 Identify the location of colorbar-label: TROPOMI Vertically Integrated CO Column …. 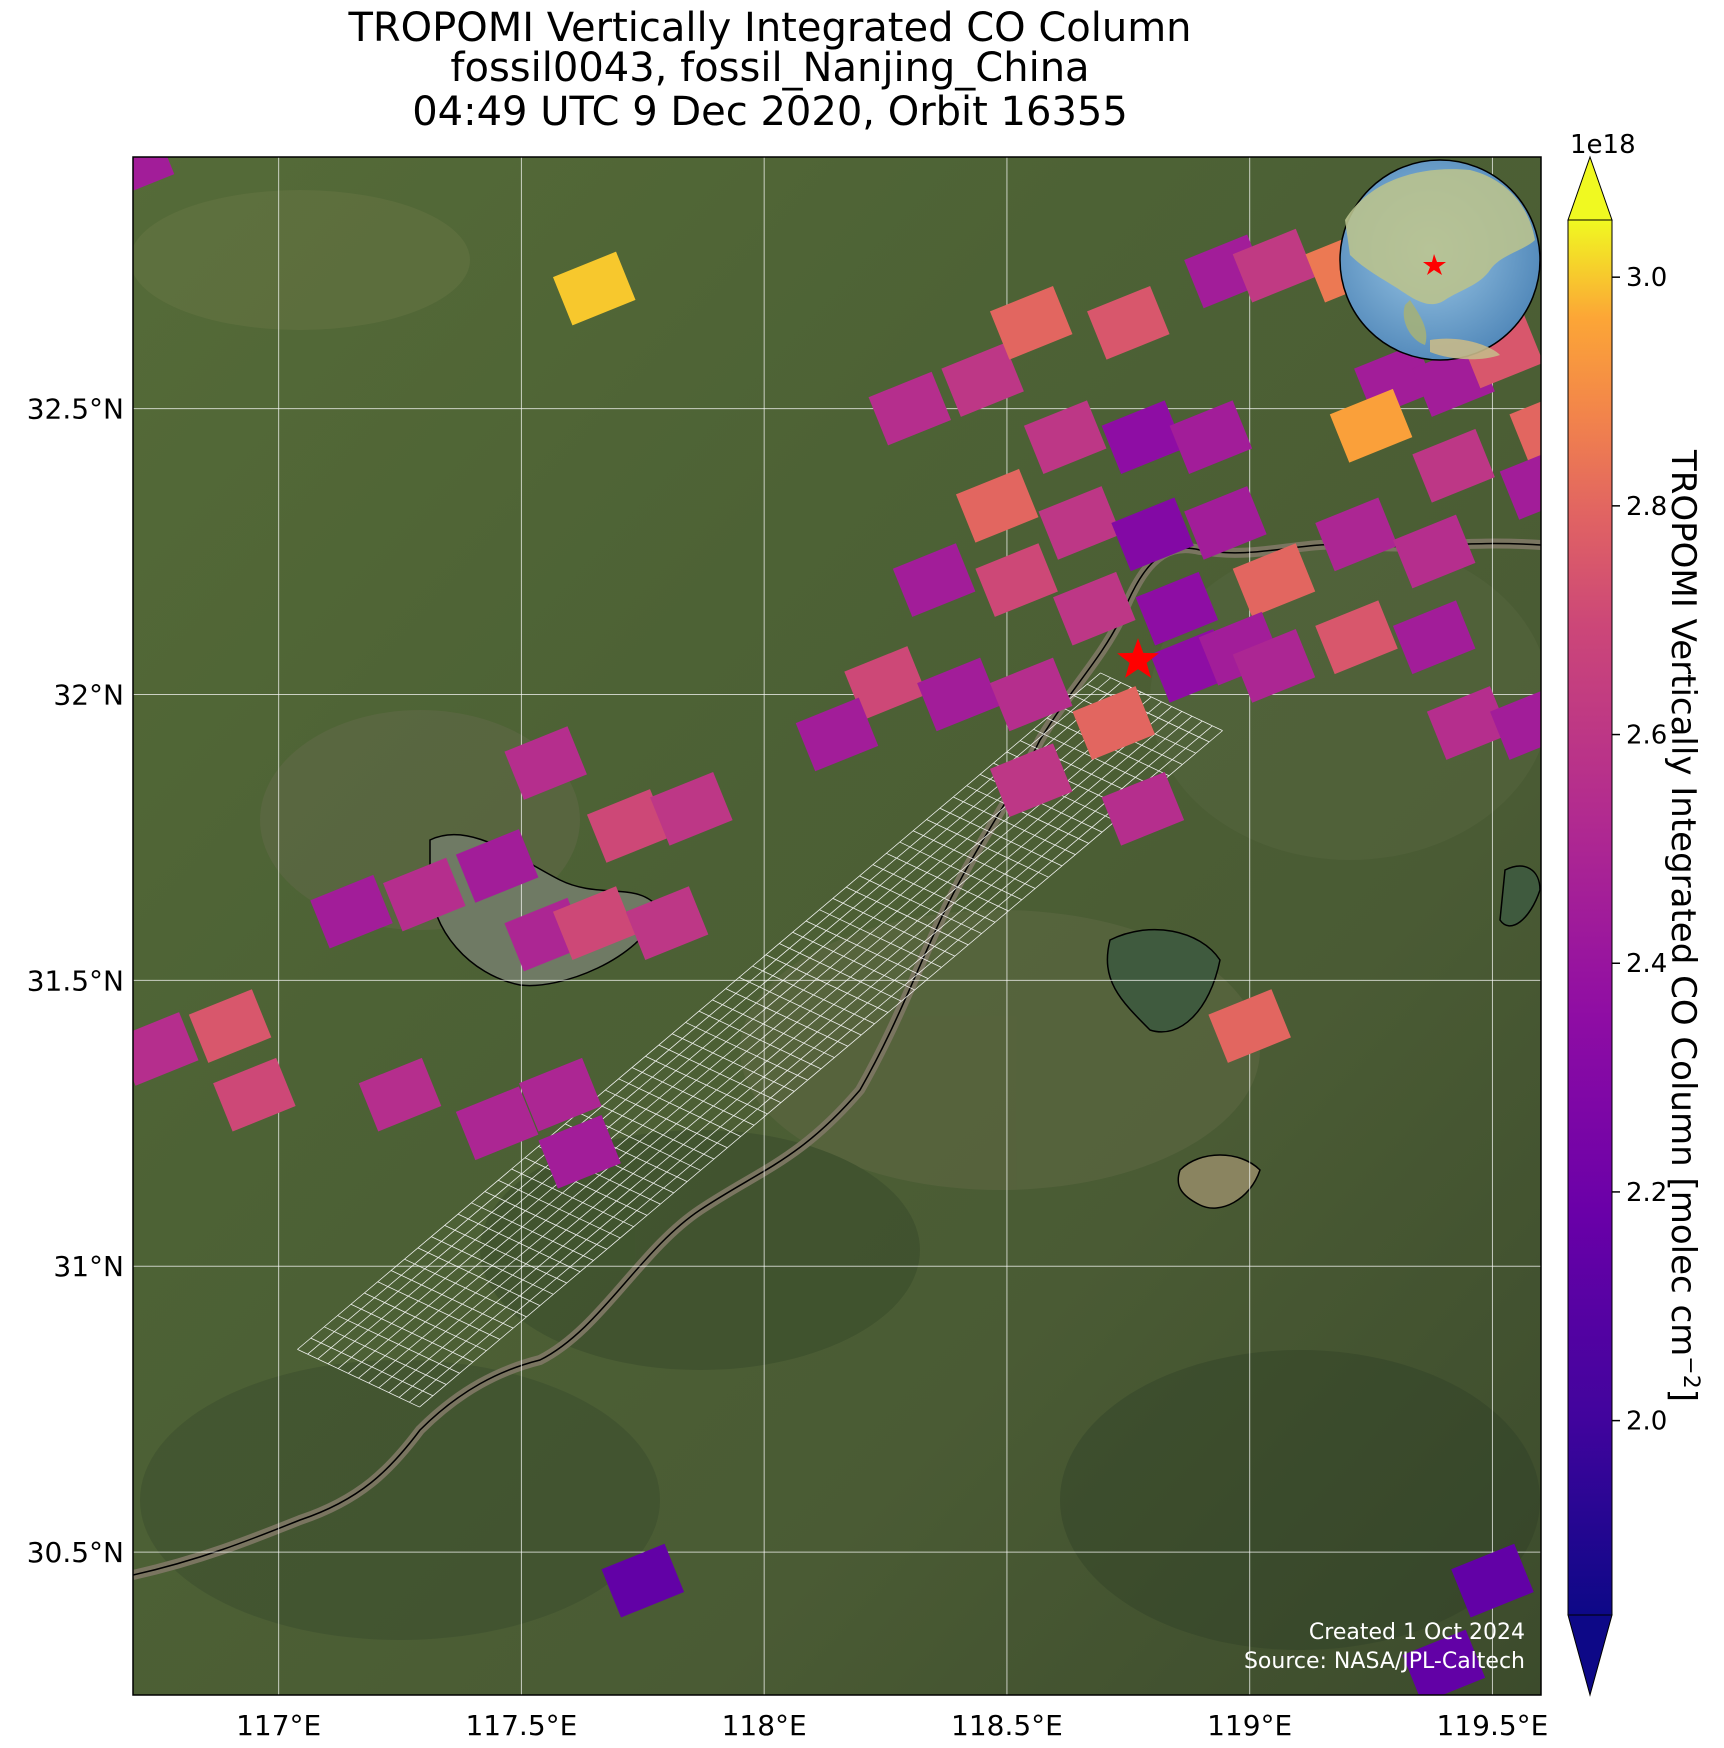
(1683, 925).